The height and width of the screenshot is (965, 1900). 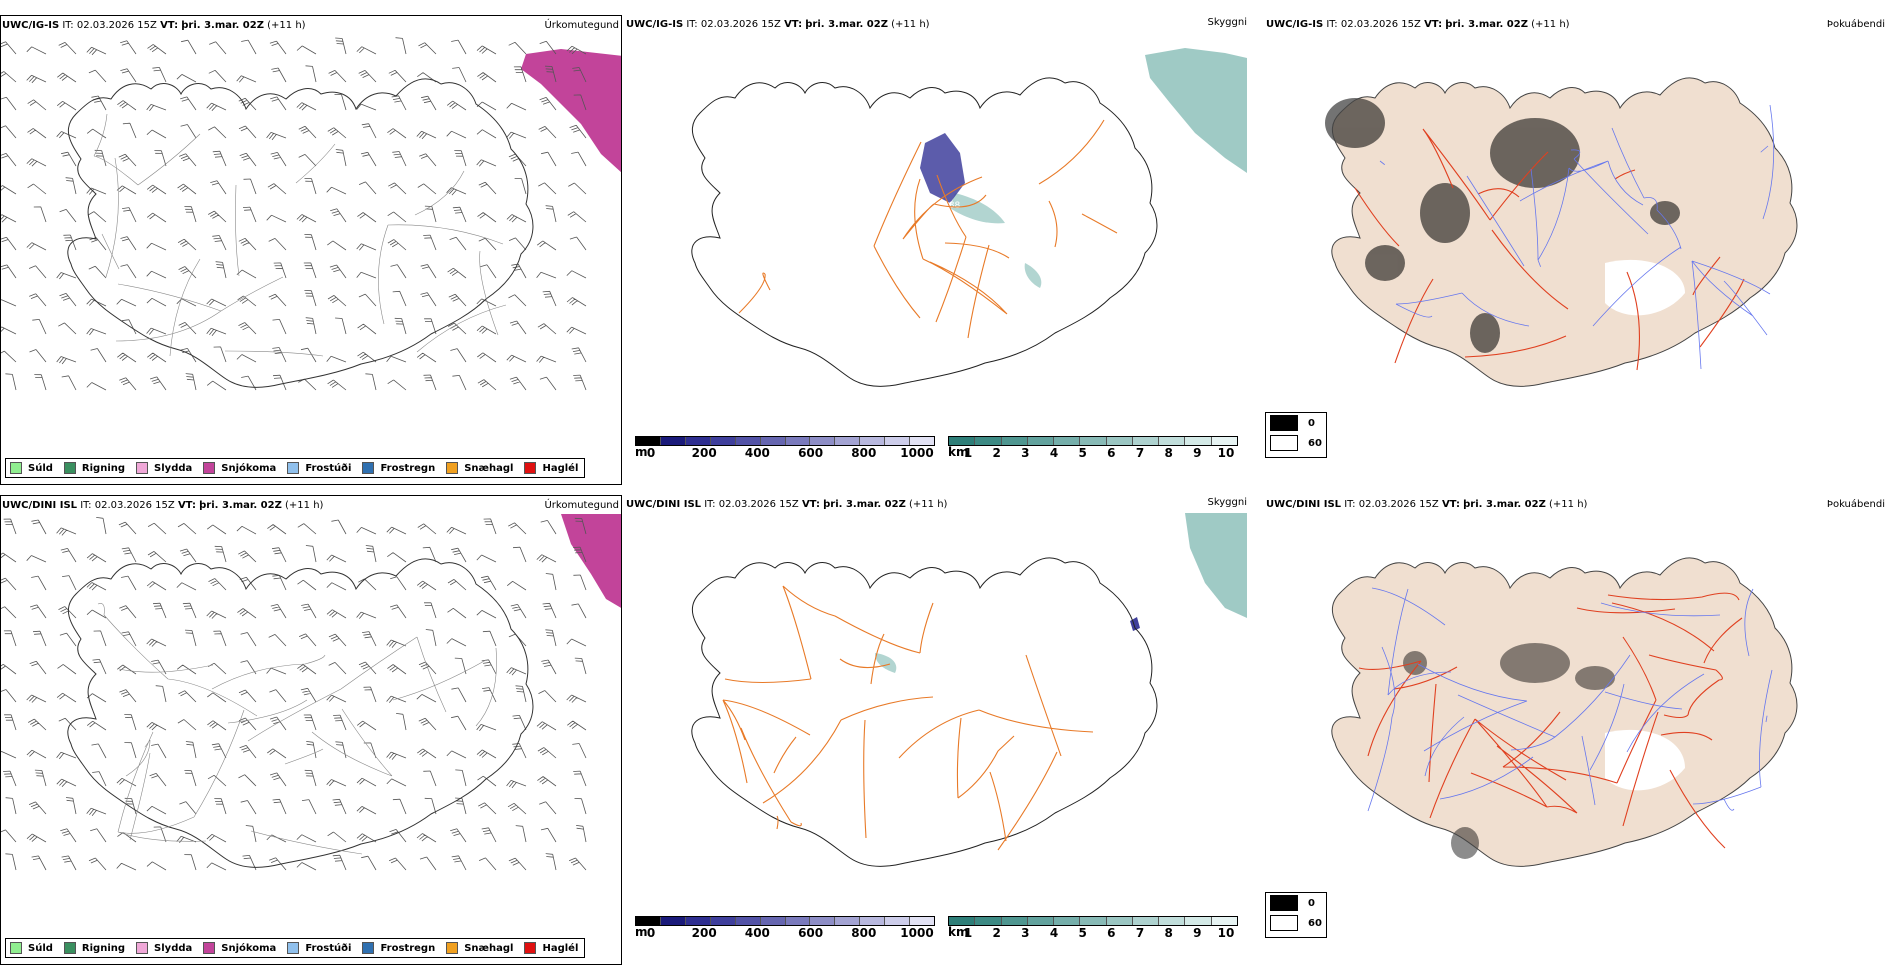 I want to click on elevation-colorbar-top: 0 200 400 600 800 1000 m, so click(x=785, y=448).